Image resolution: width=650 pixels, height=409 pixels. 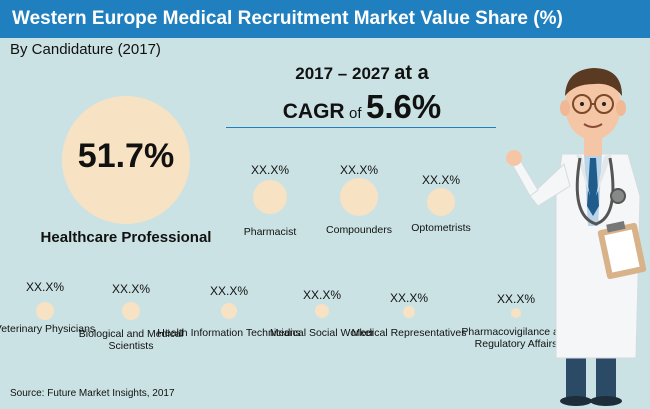 I want to click on cagr-divider, so click(x=361, y=127).